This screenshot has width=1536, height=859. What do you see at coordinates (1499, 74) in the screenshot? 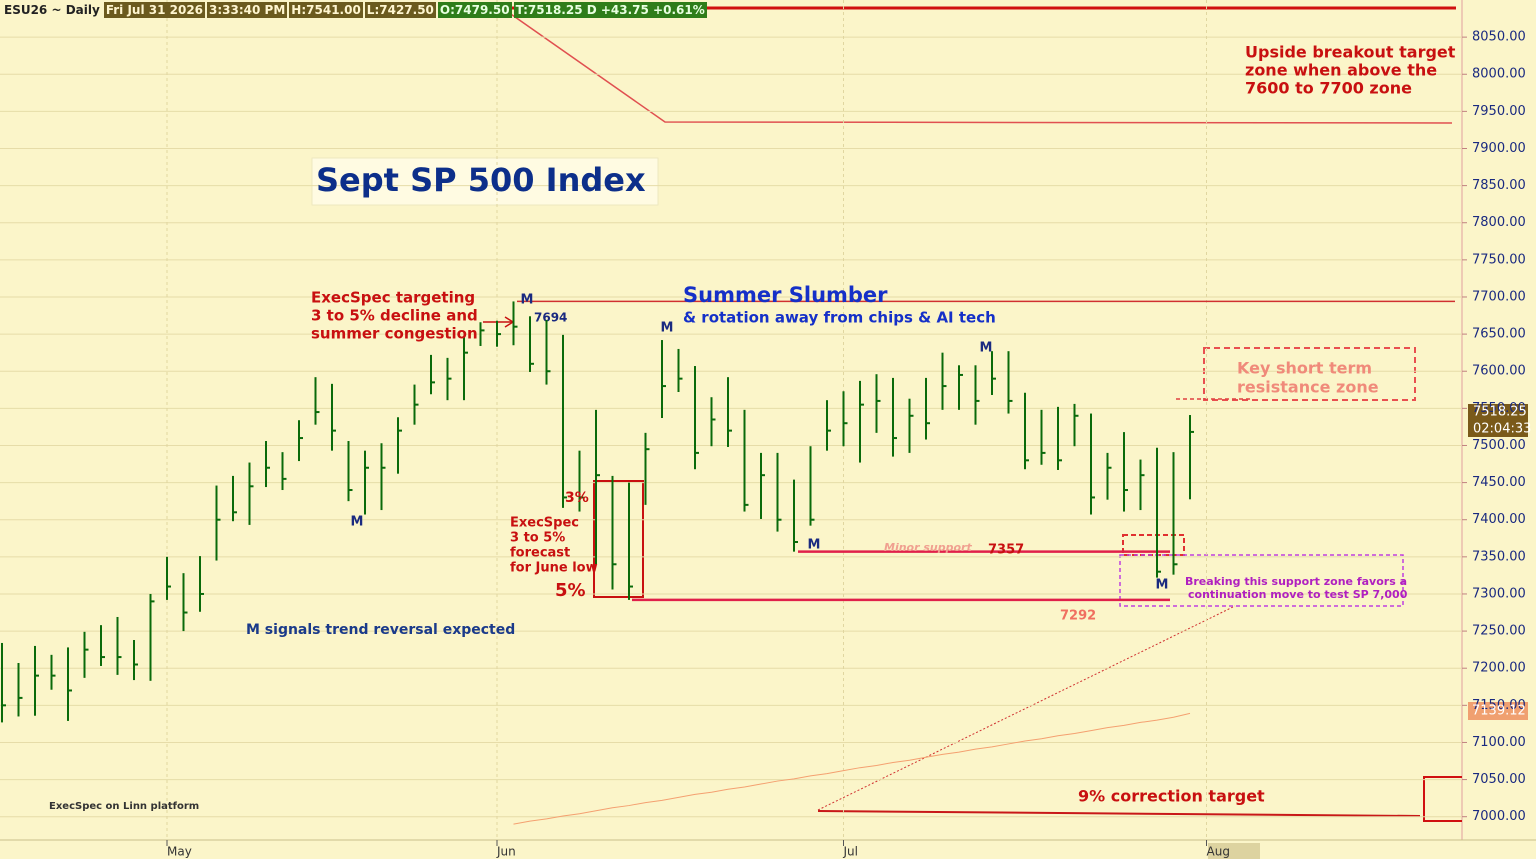
I see `y-tick-label: 8000.00` at bounding box center [1499, 74].